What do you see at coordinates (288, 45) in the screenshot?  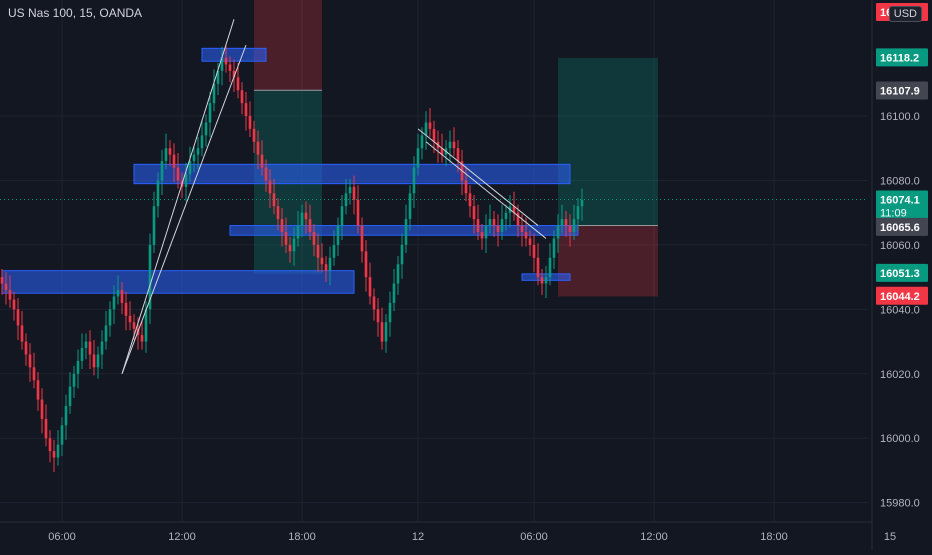 I see `position-1-risk` at bounding box center [288, 45].